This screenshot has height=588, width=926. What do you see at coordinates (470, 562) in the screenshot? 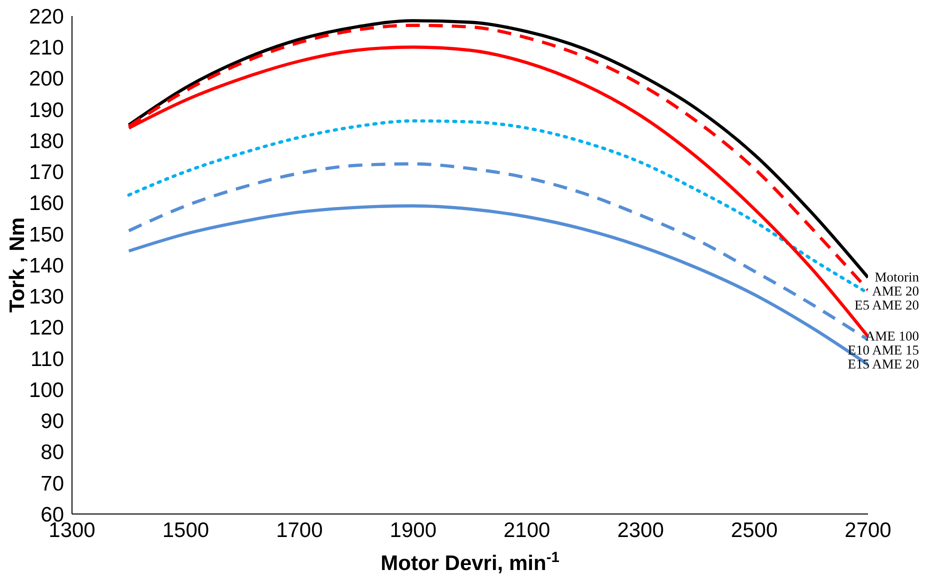
I see `x-axis-title: Motor Devri, min$^{-1}$` at bounding box center [470, 562].